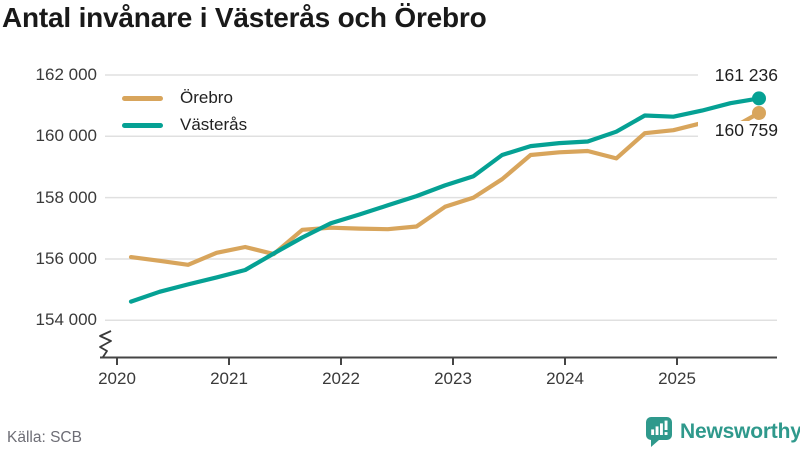 Image resolution: width=800 pixels, height=450 pixels. Describe the element at coordinates (66, 74) in the screenshot. I see `y-tick-label: 162 000` at that location.